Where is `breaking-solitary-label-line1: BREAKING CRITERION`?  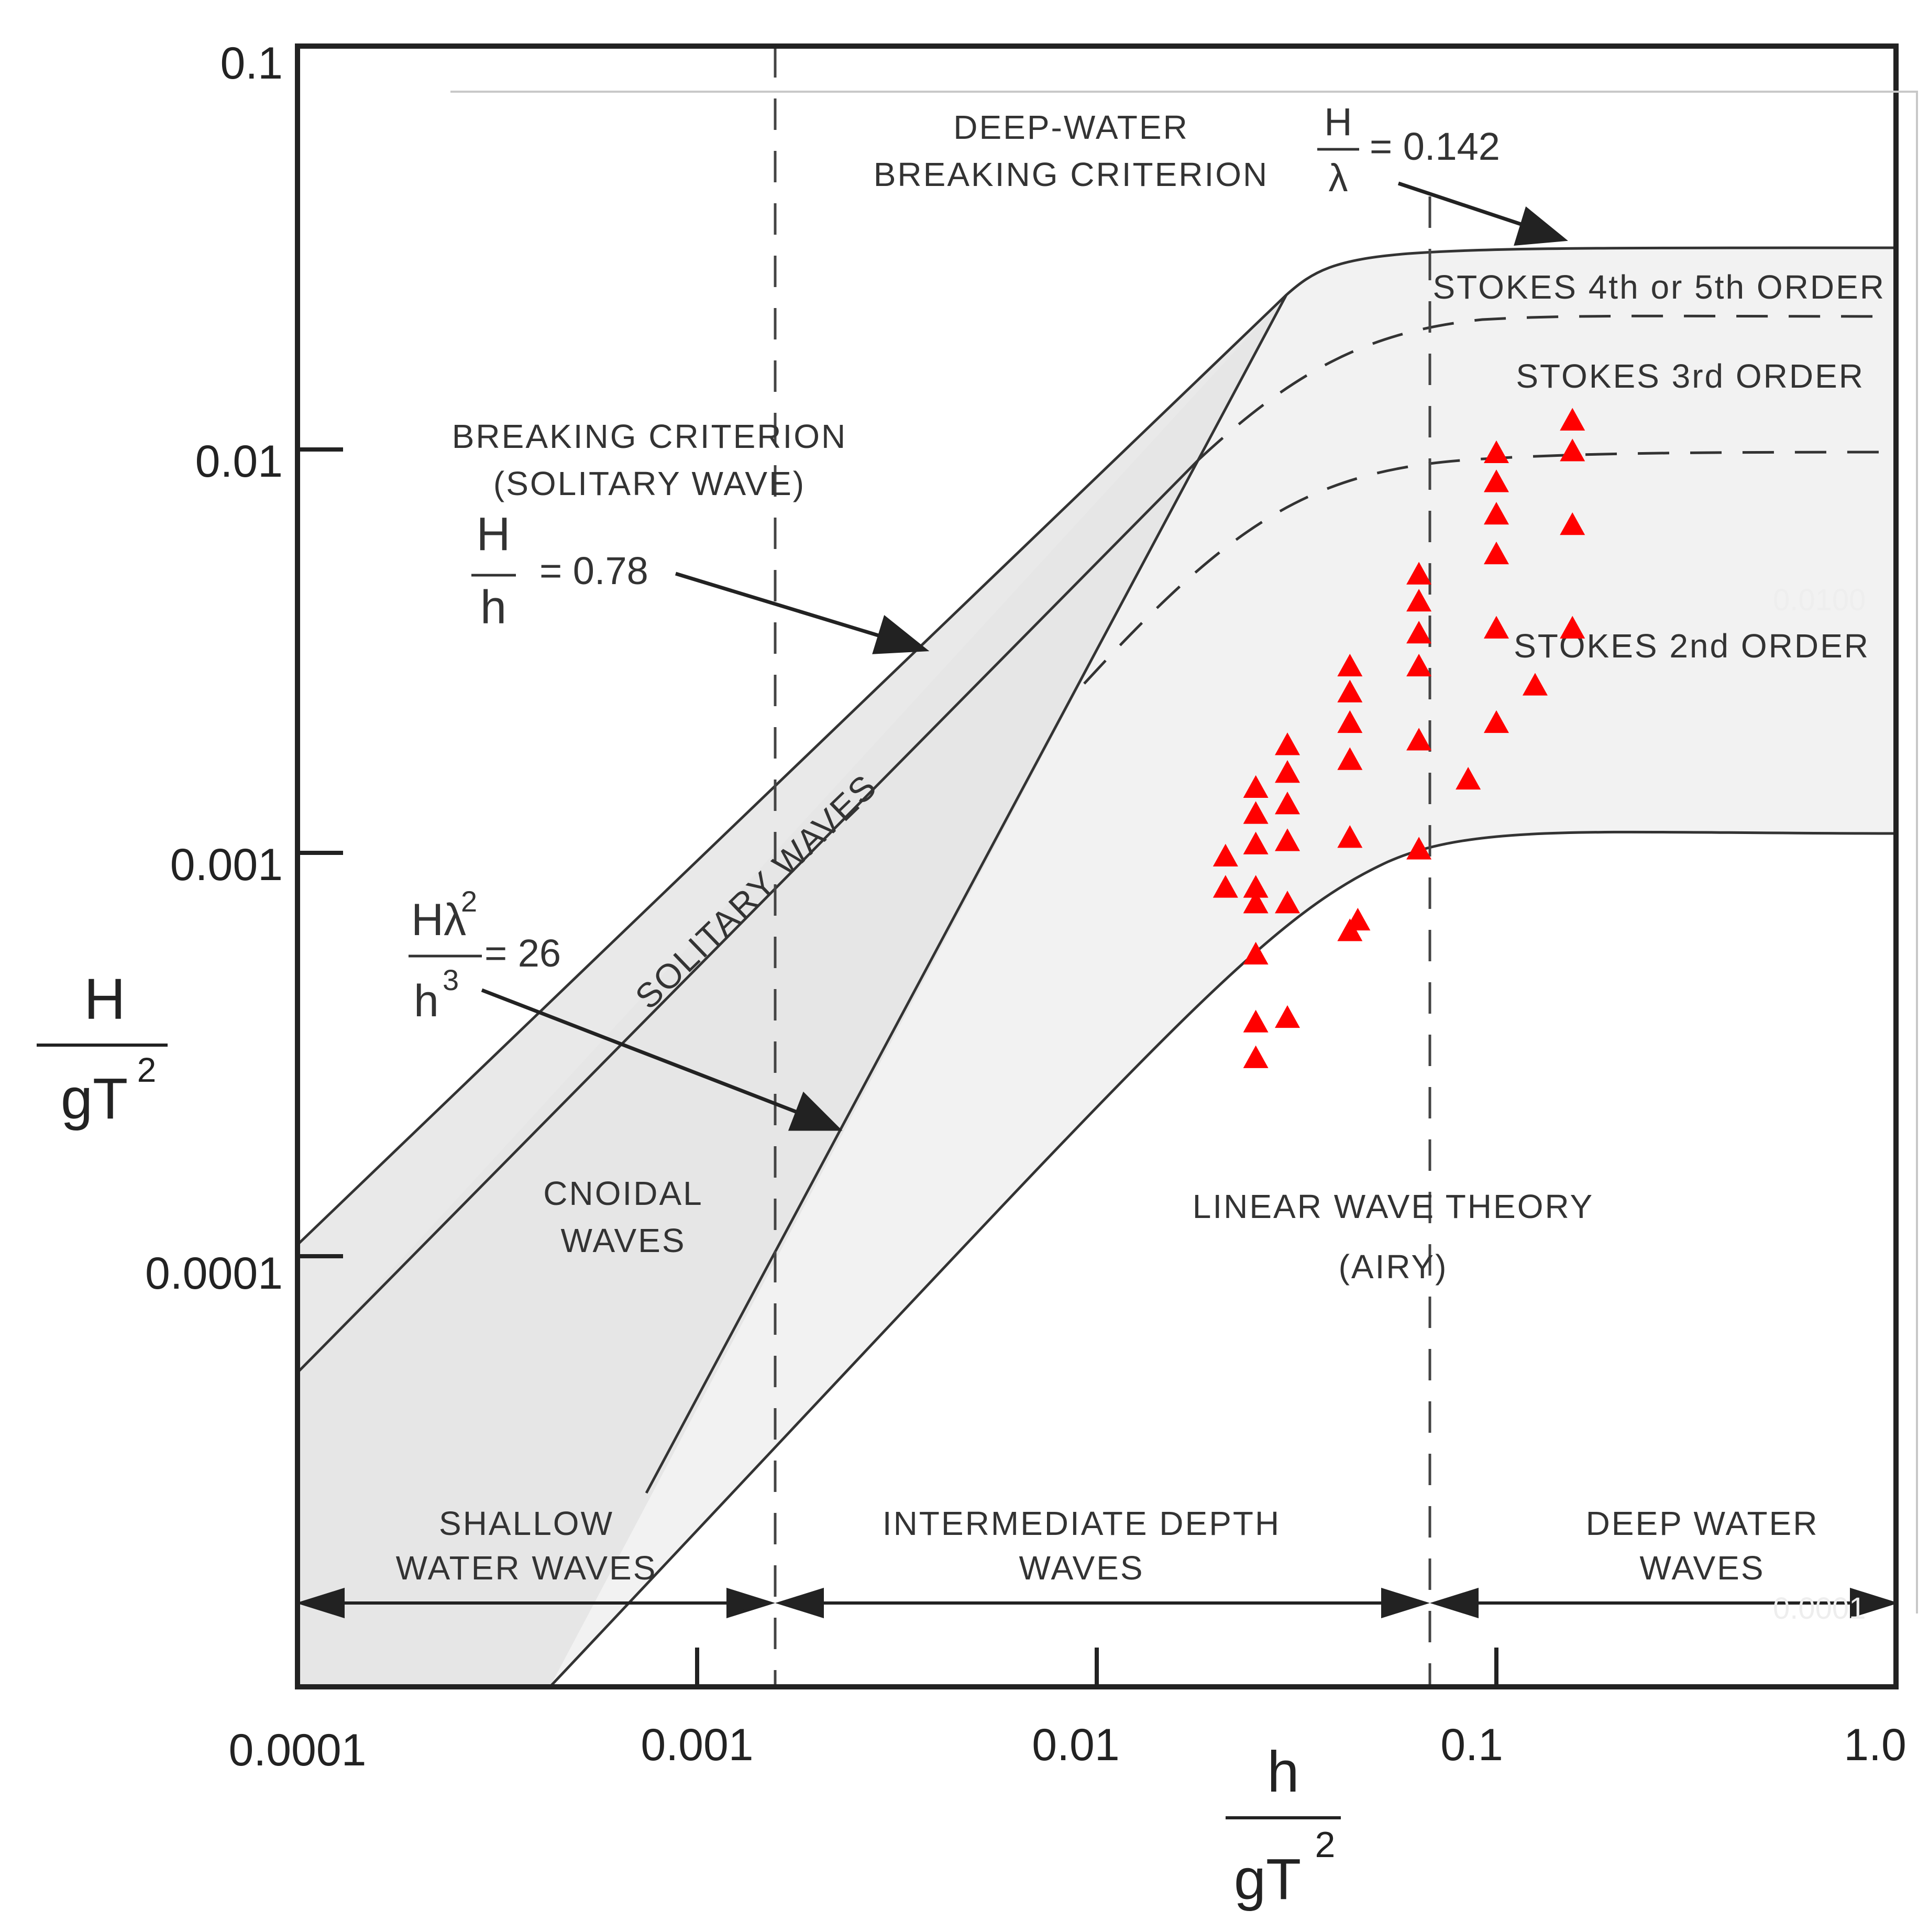
breaking-solitary-label-line1: BREAKING CRITERION is located at coordinates (649, 437).